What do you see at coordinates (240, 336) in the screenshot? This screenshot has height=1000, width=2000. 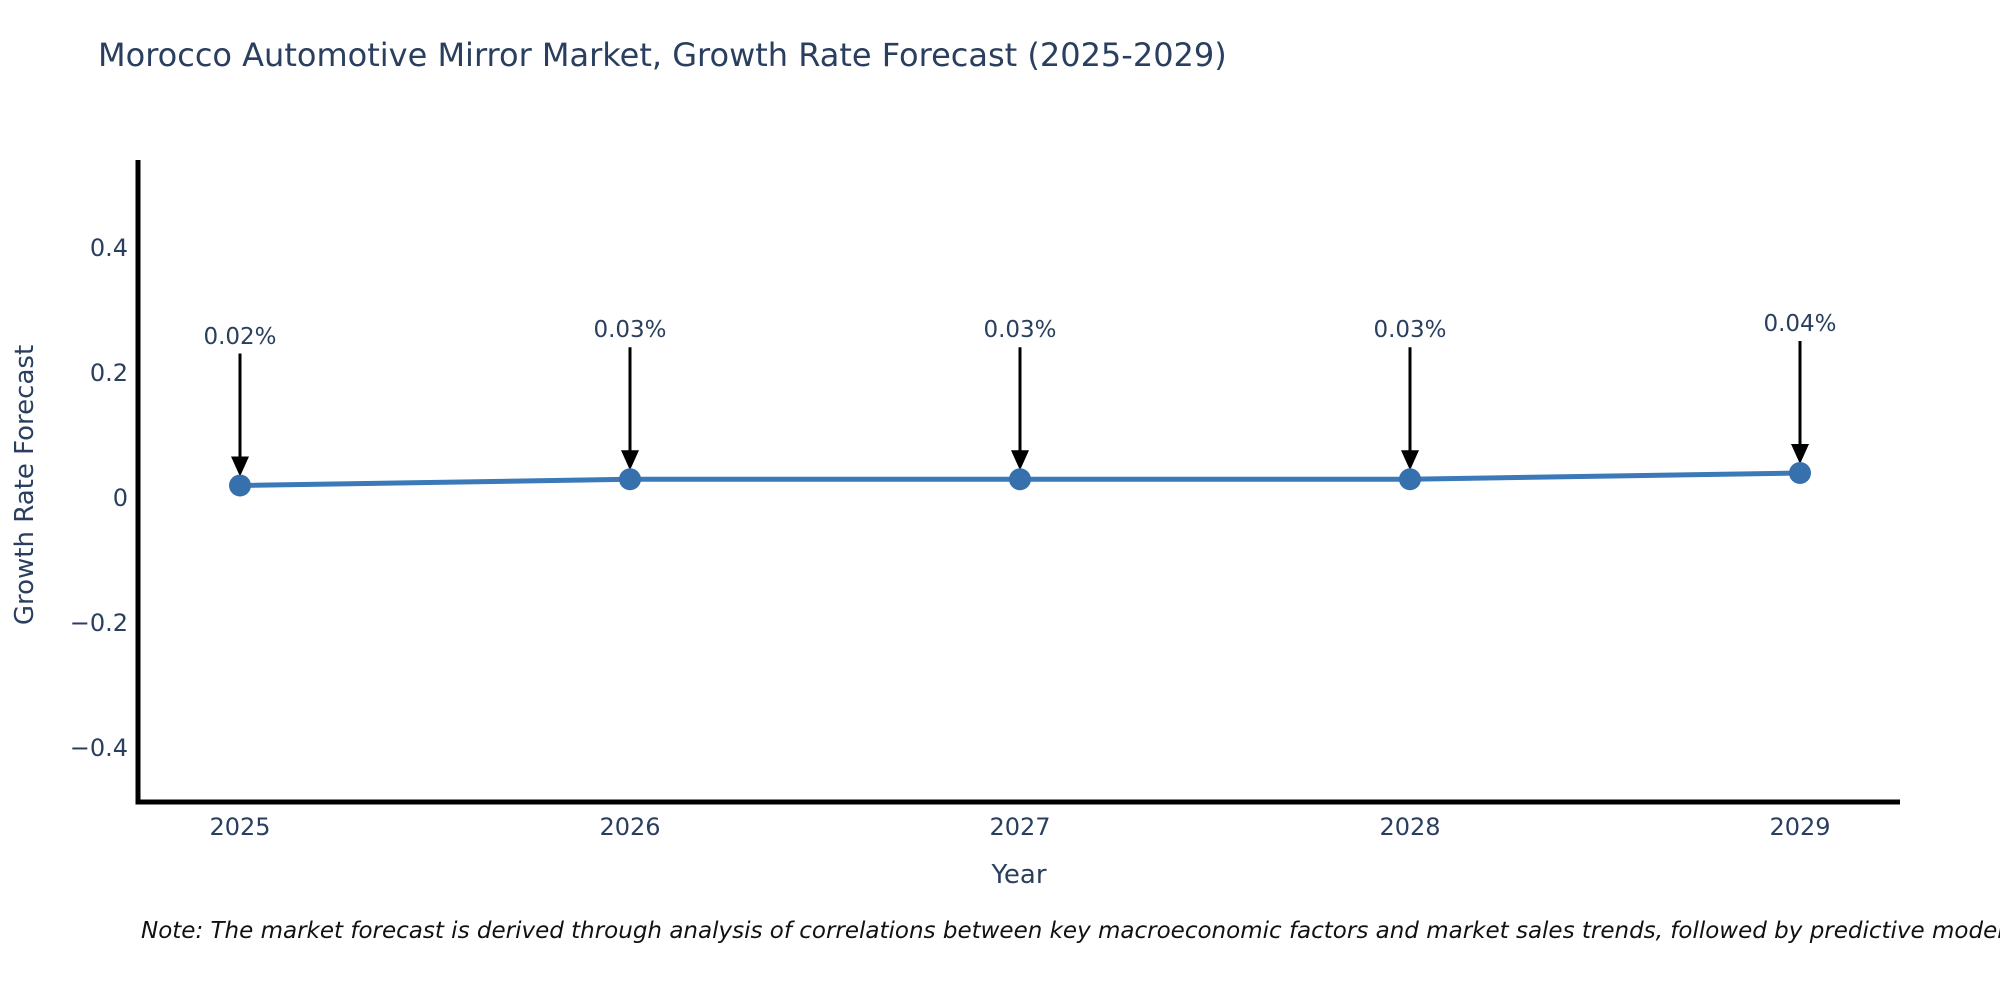 I see `point-annotation: 0.02%` at bounding box center [240, 336].